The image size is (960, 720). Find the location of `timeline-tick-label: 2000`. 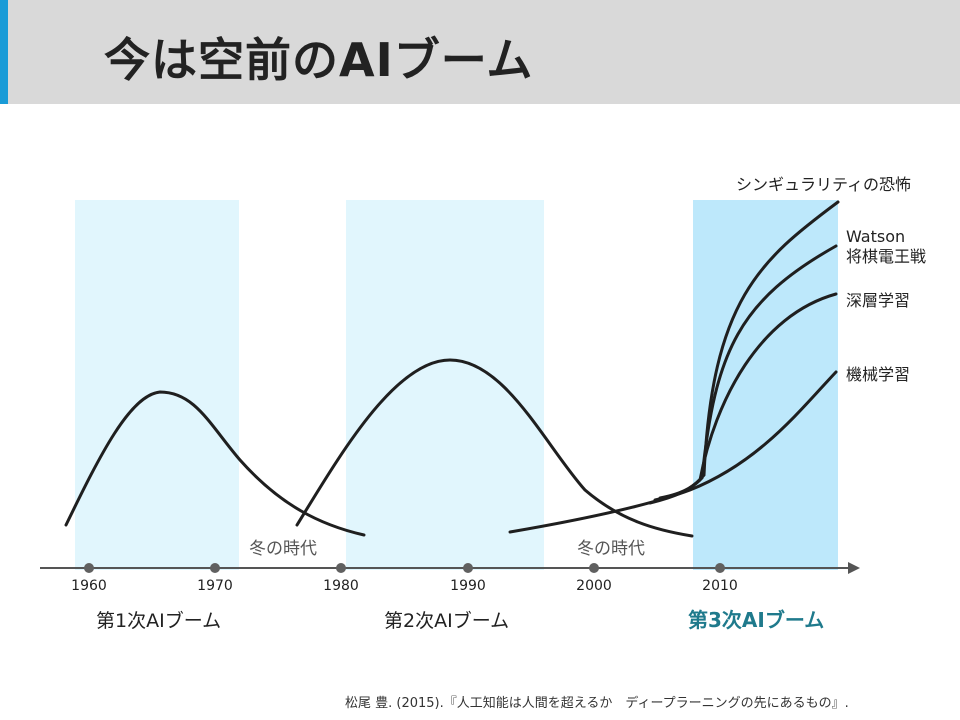

timeline-tick-label: 2000 is located at coordinates (594, 586).